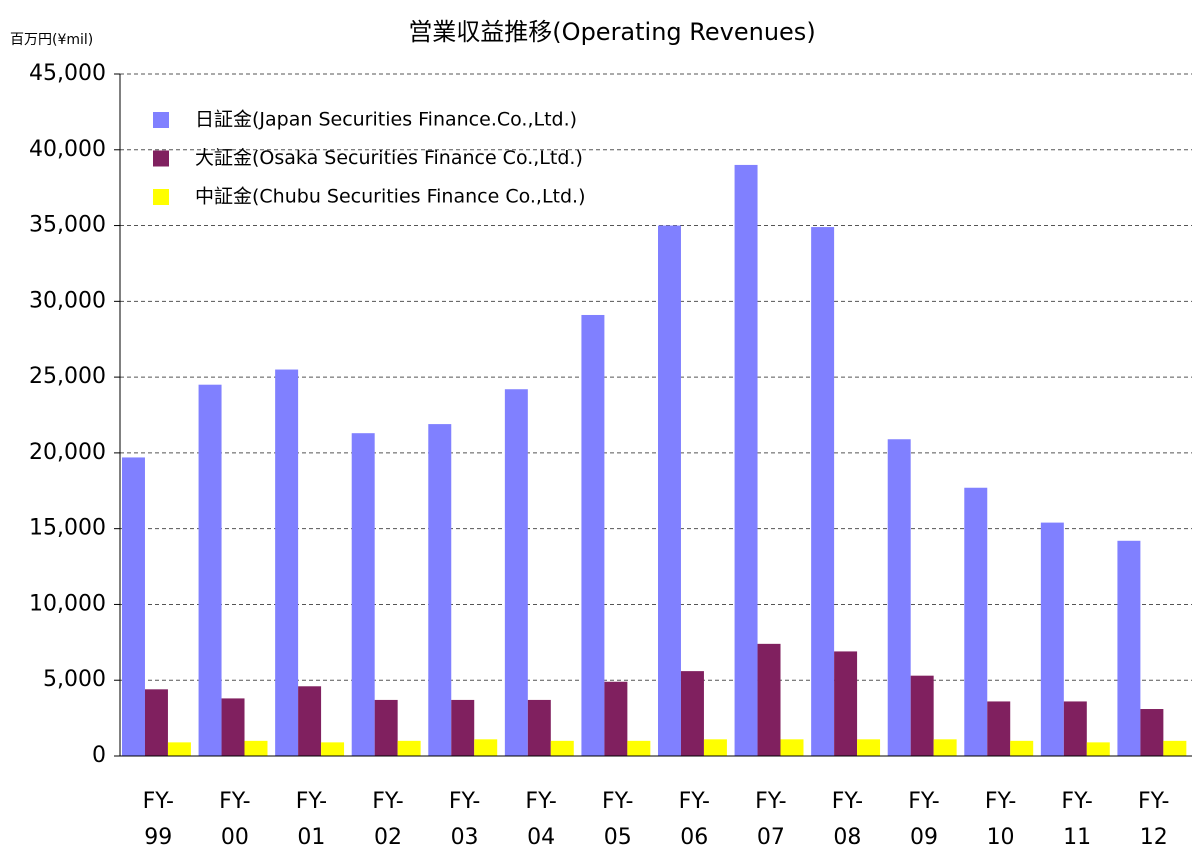  I want to click on x-tick-label: FY- 02, so click(388, 819).